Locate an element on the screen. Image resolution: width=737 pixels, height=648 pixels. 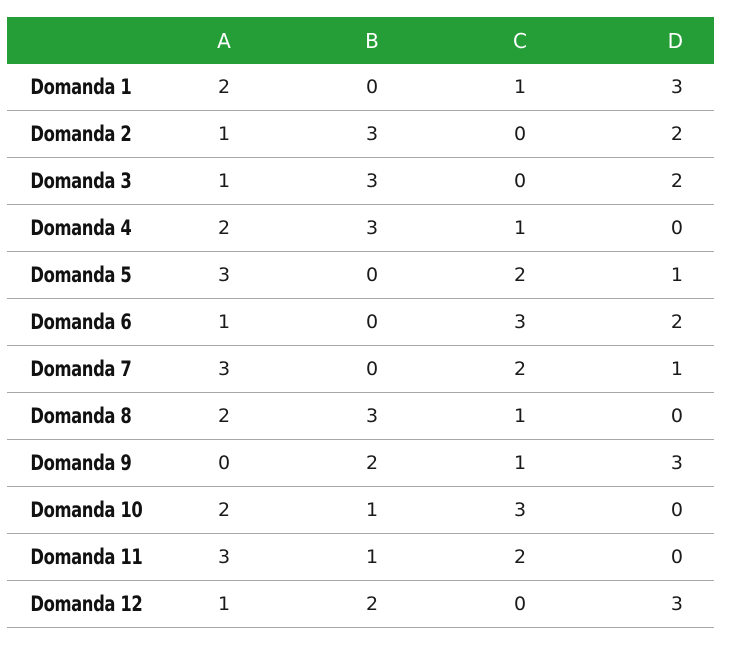
row-label: Domanda 7 is located at coordinates (69, 369).